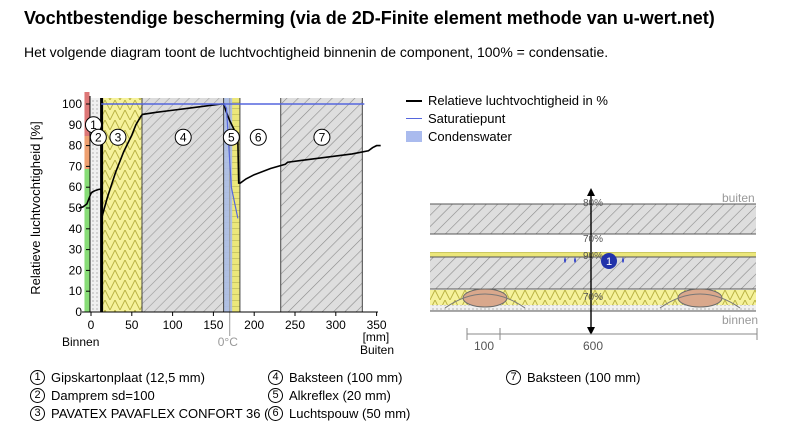  I want to click on layer-marker-number: 5, so click(231, 137).